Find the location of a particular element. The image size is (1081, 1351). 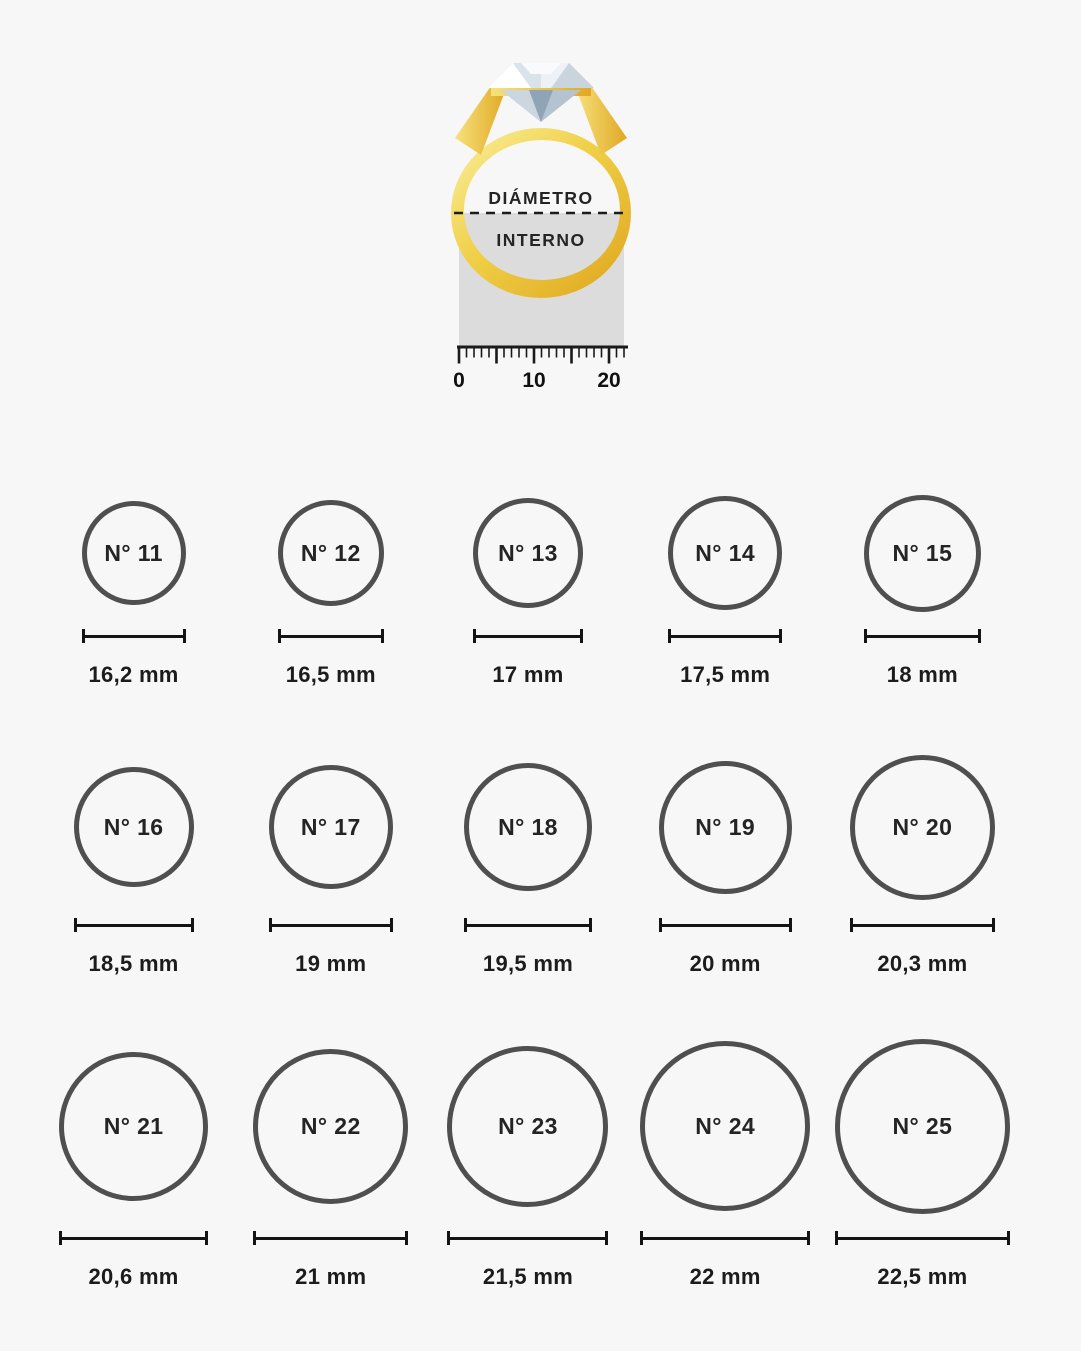

ring-size-item: N° 24 22 mm is located at coordinates (725, 1163).